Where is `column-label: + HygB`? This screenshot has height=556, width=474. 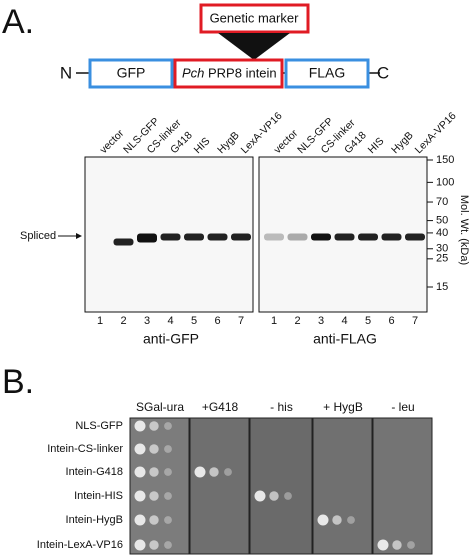
column-label: + HygB is located at coordinates (343, 407).